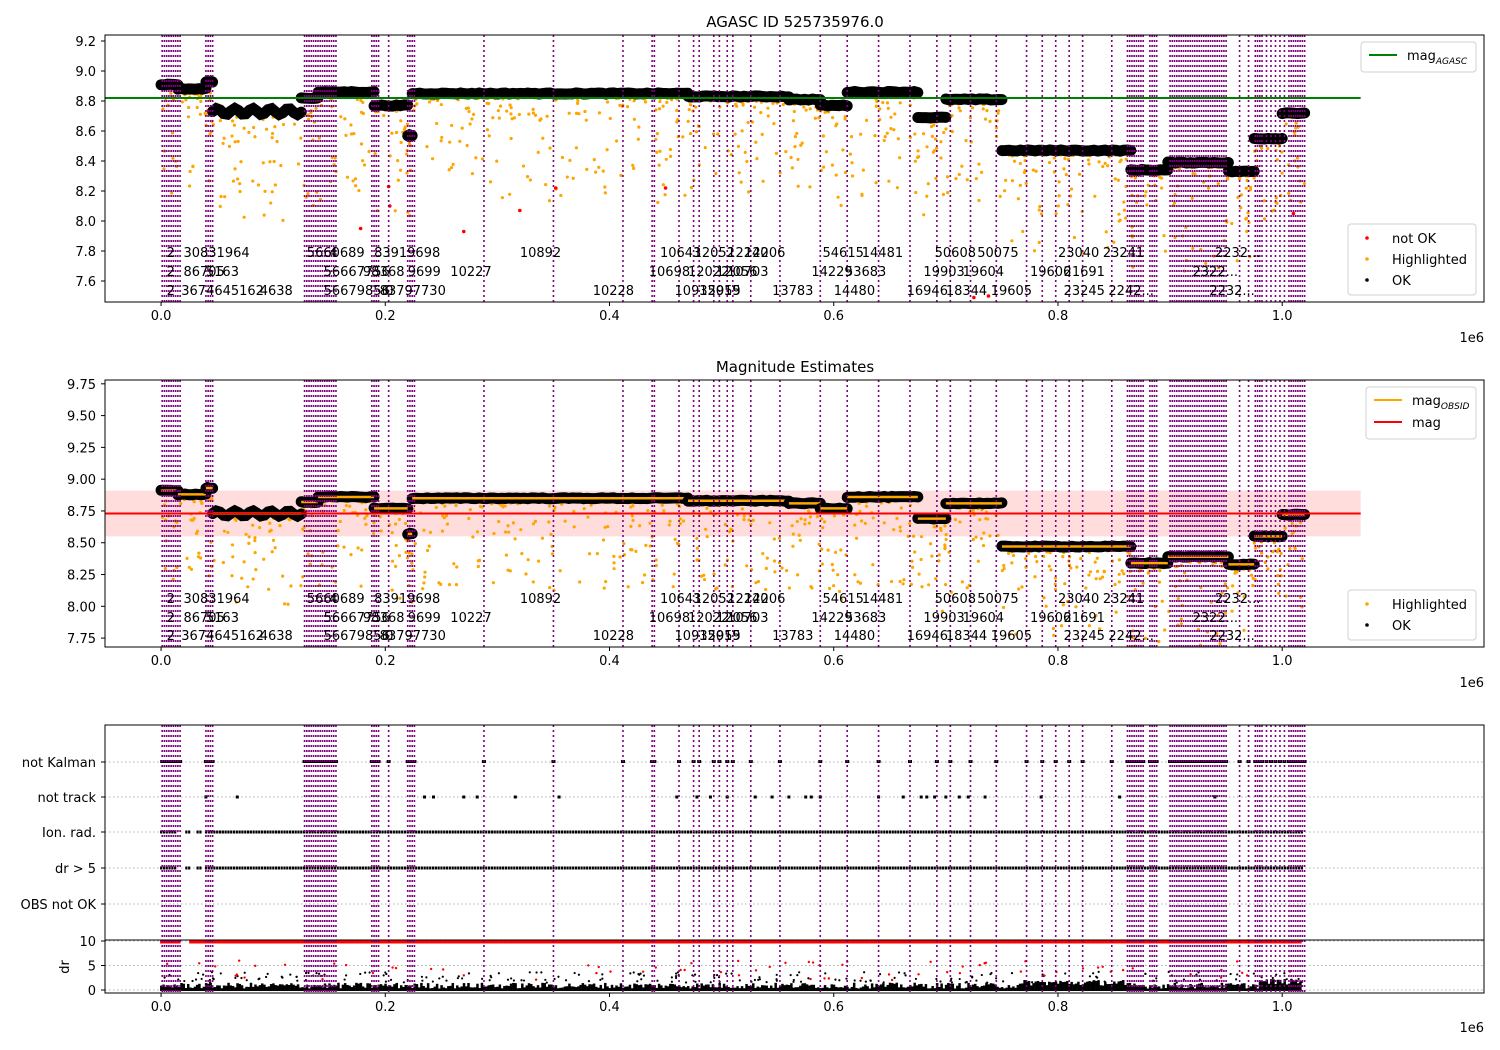 The image size is (1500, 1050). Describe the element at coordinates (1367, 280) in the screenshot. I see `legend-dot-swatch` at that location.